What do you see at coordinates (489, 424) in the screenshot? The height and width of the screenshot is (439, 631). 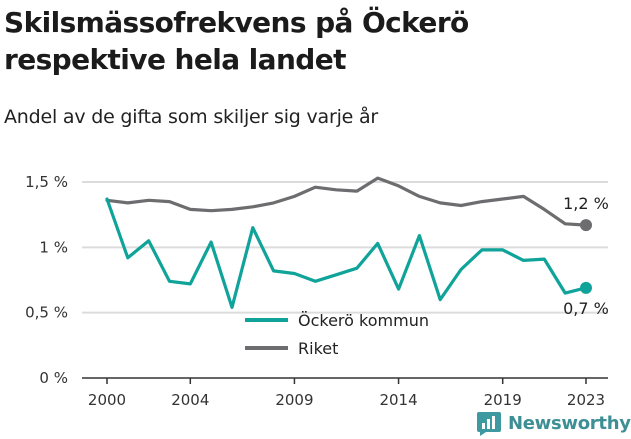 I see `newsworthy-chart-icon` at bounding box center [489, 424].